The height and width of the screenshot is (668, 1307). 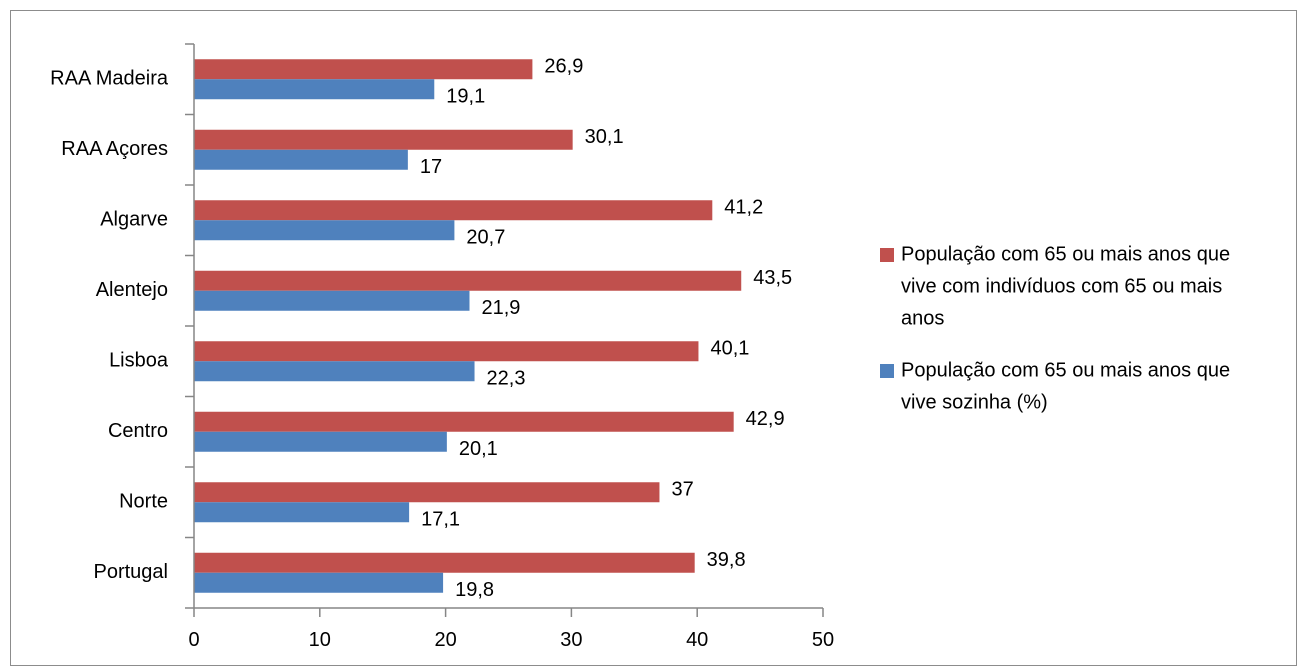 What do you see at coordinates (682, 490) in the screenshot?
I see `data-label-with-elderly-6: 37` at bounding box center [682, 490].